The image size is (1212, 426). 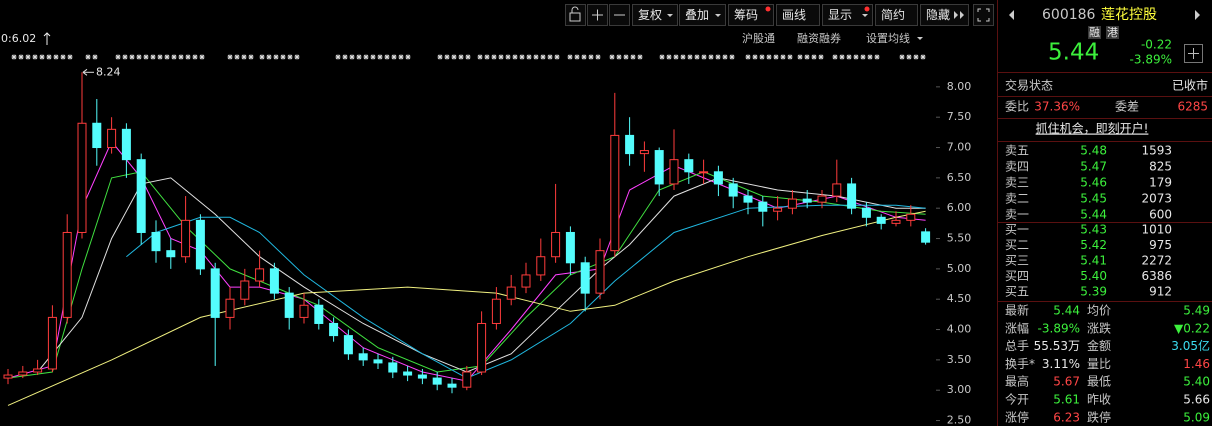 What do you see at coordinates (1196, 382) in the screenshot?
I see `stat-value: 5.40` at bounding box center [1196, 382].